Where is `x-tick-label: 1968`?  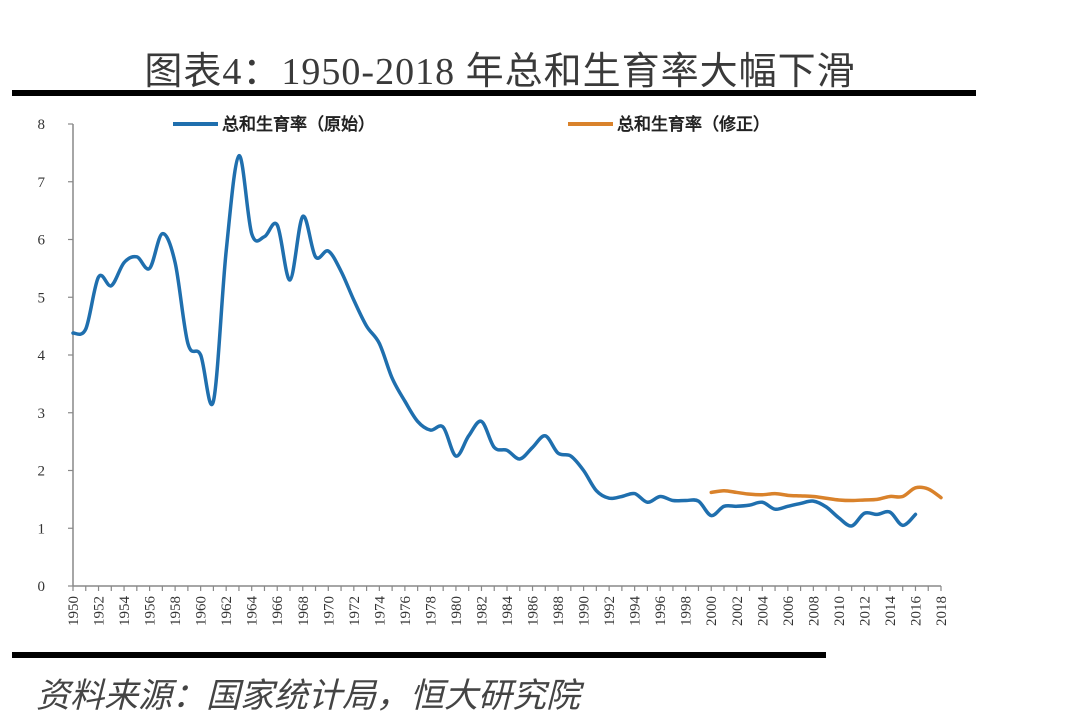
x-tick-label: 1968 is located at coordinates (304, 611).